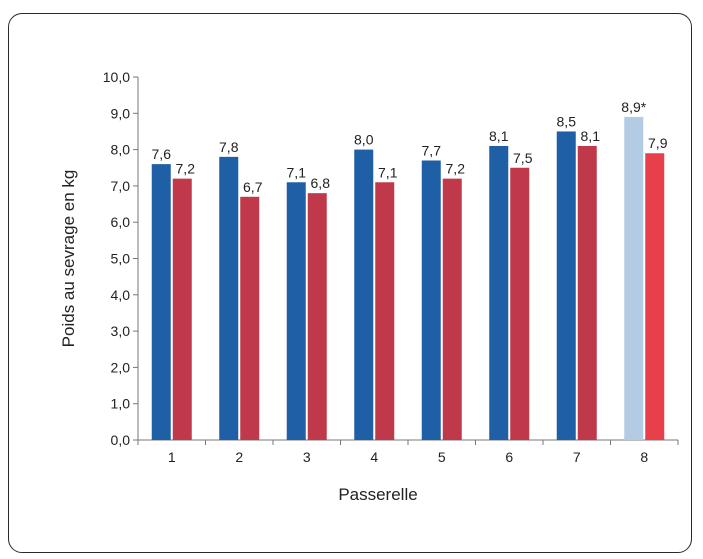  What do you see at coordinates (172, 457) in the screenshot?
I see `x-tick-label: 1` at bounding box center [172, 457].